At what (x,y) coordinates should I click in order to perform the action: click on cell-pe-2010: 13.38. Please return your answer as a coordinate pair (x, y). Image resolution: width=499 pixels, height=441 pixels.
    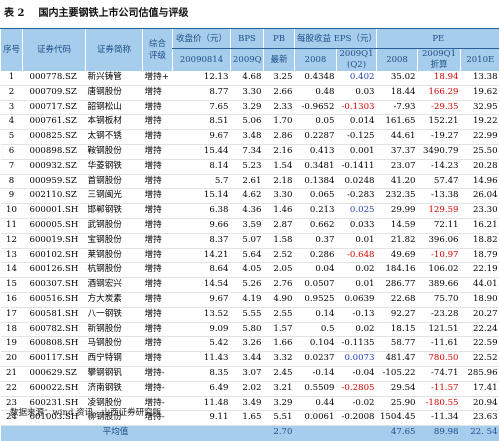
    Looking at the image, I should click on (480, 78).